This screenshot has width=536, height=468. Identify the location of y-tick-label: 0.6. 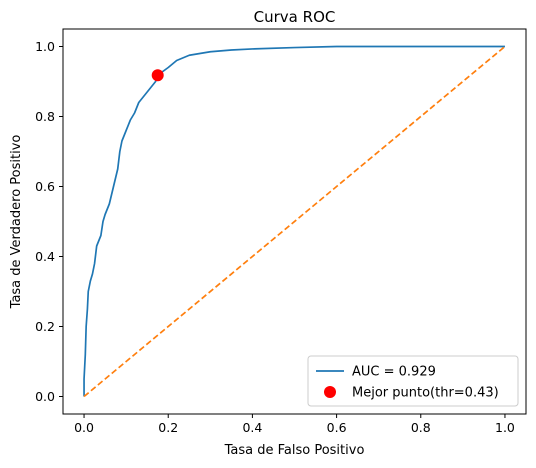
(45, 186).